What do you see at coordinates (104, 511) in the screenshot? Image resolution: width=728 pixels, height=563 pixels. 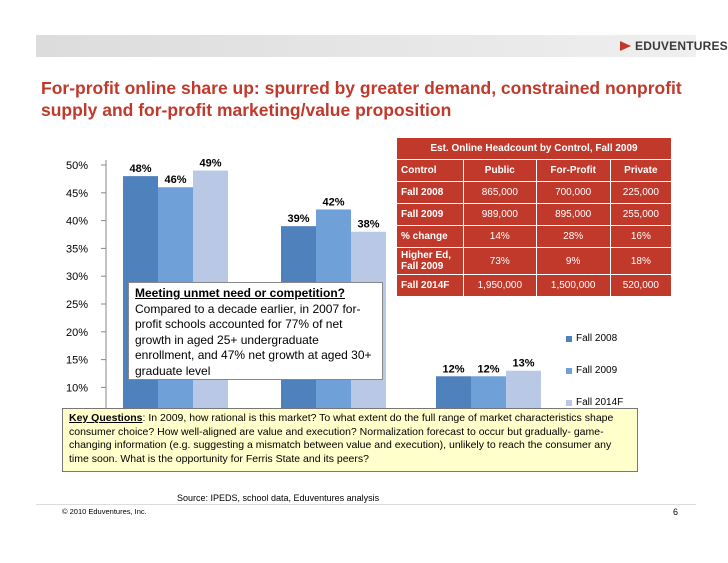 I see `copyright: © 2010 Eduventures, Inc.` at bounding box center [104, 511].